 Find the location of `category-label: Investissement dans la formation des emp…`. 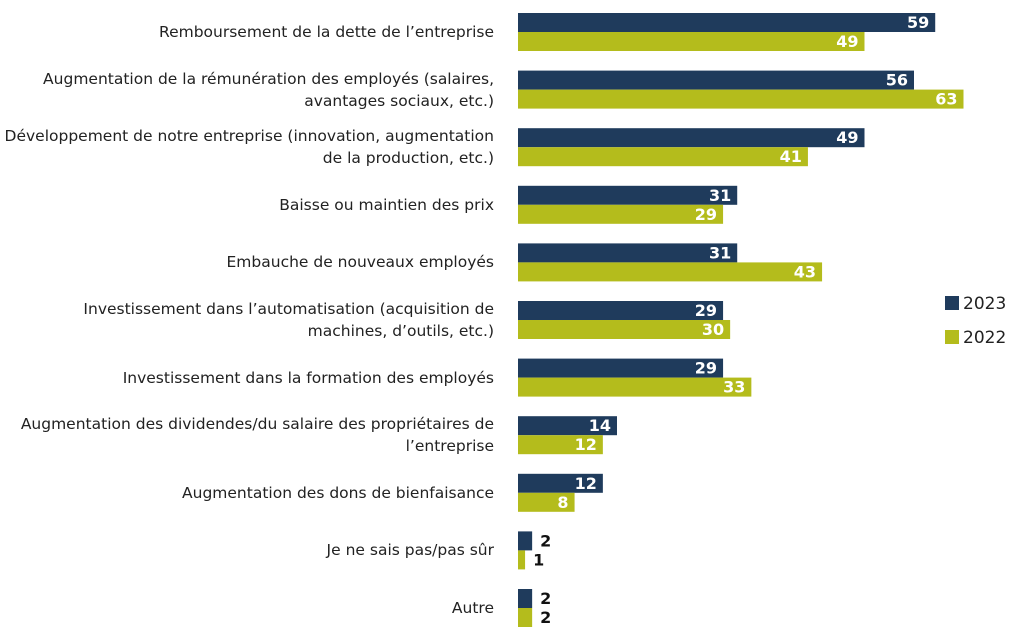

category-label: Investissement dans la formation des emp… is located at coordinates (308, 377).